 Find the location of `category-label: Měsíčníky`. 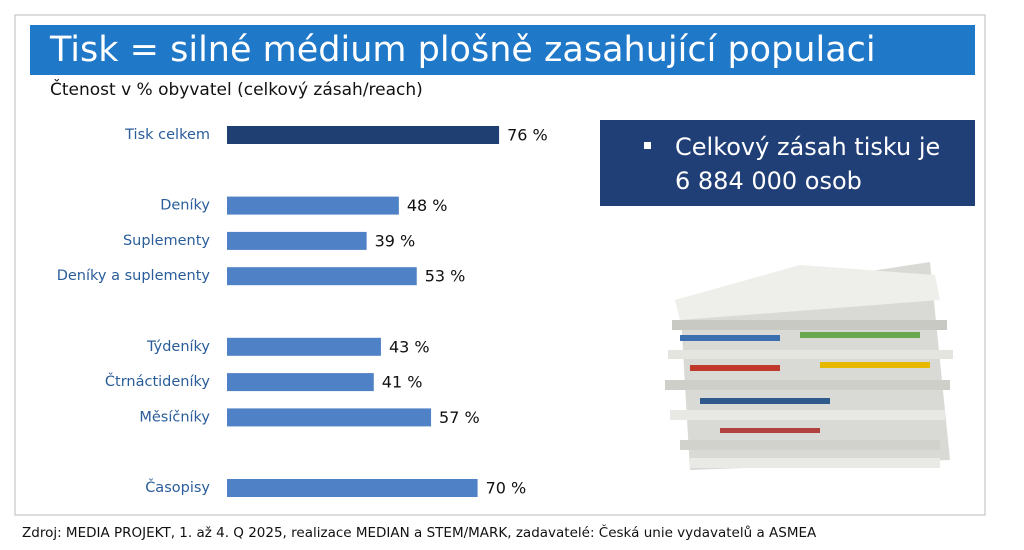

category-label: Měsíčníky is located at coordinates (174, 417).